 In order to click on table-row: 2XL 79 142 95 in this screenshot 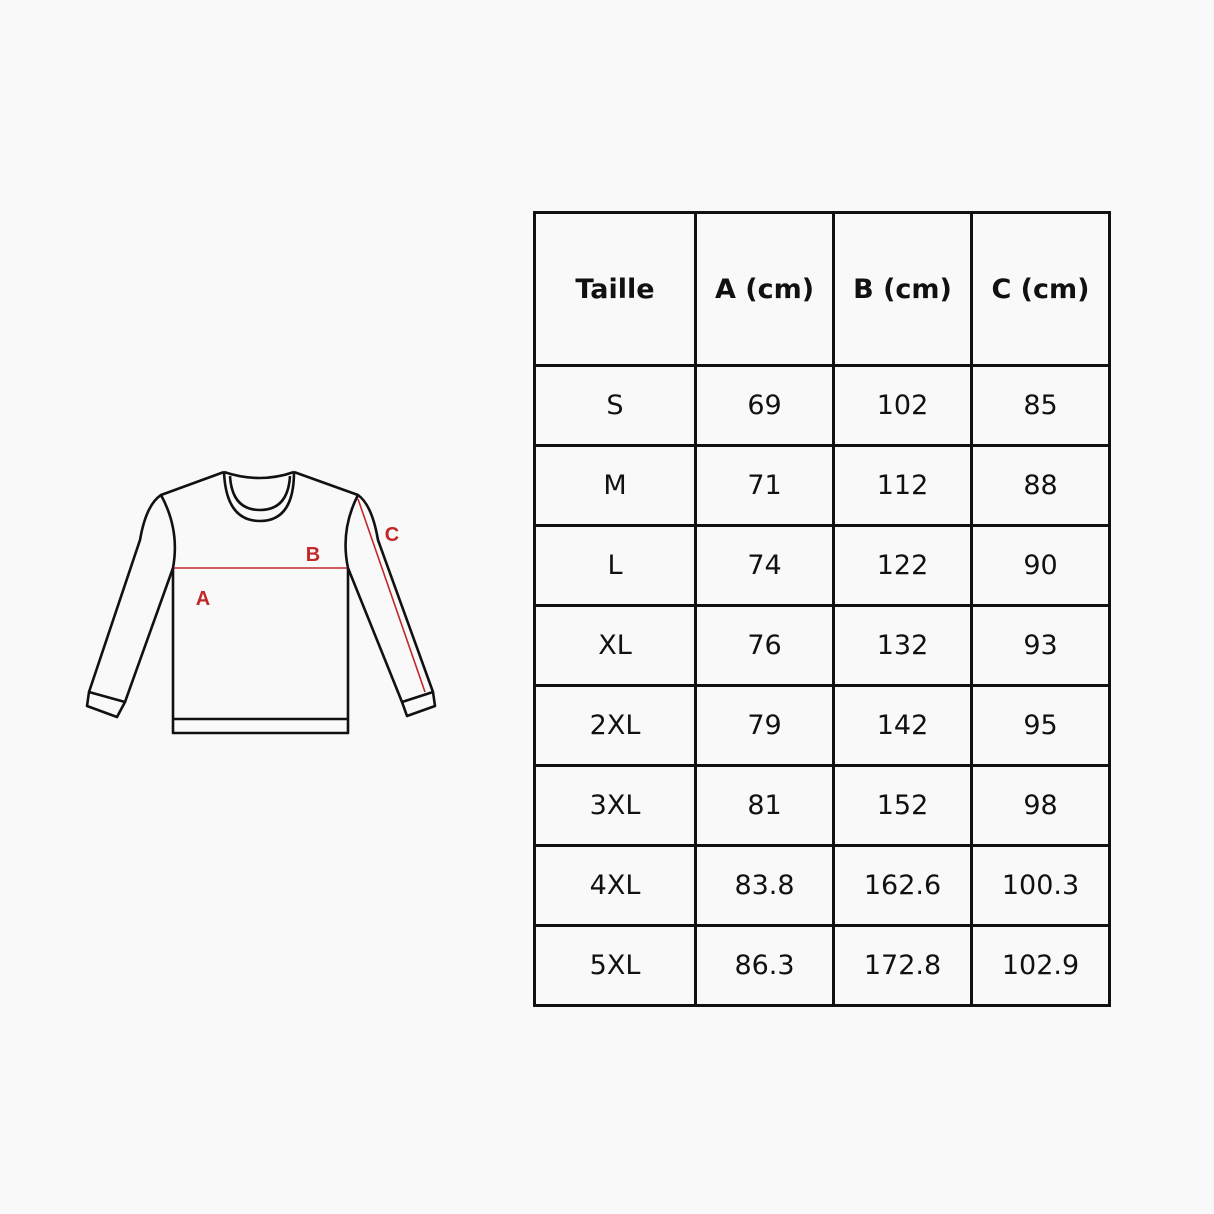, I will do `click(822, 725)`.